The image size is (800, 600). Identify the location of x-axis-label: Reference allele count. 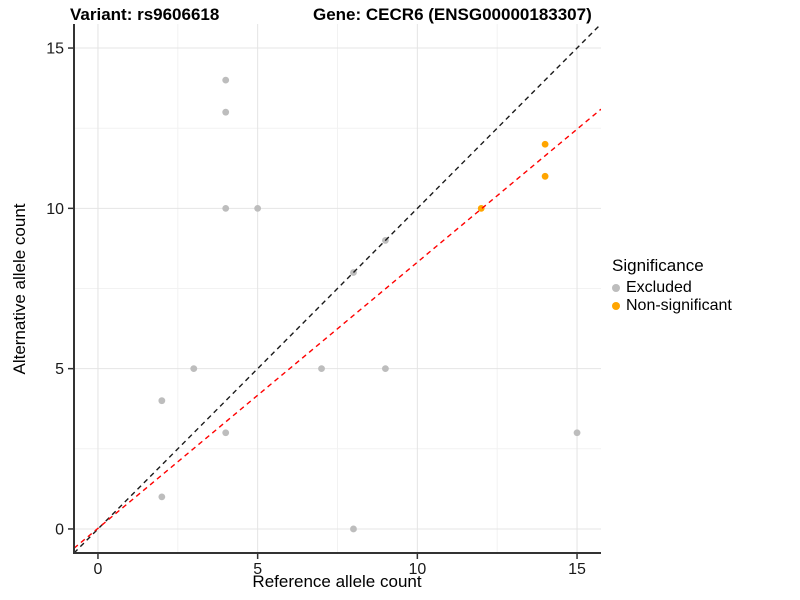
(337, 581).